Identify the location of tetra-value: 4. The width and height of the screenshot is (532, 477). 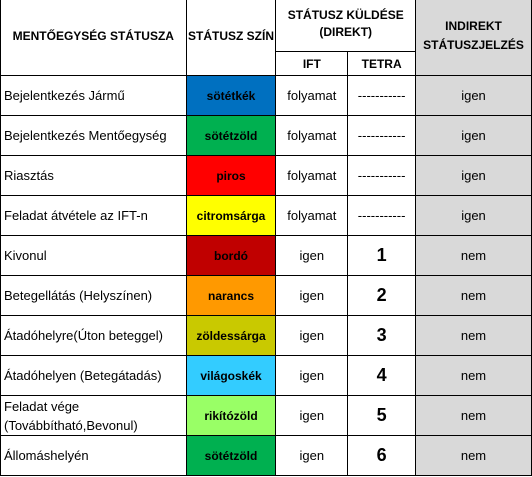
(381, 375).